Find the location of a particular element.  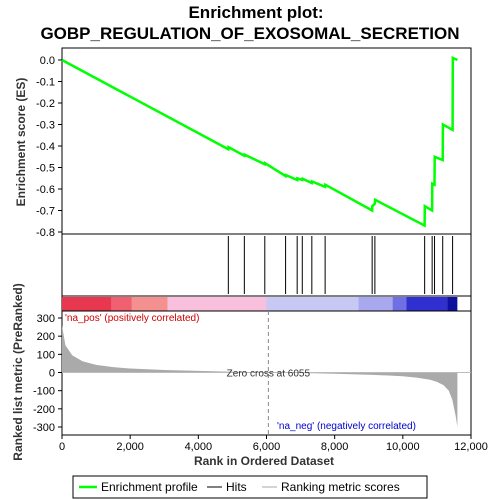

rank-y-tick-label: 0 is located at coordinates (52, 374).